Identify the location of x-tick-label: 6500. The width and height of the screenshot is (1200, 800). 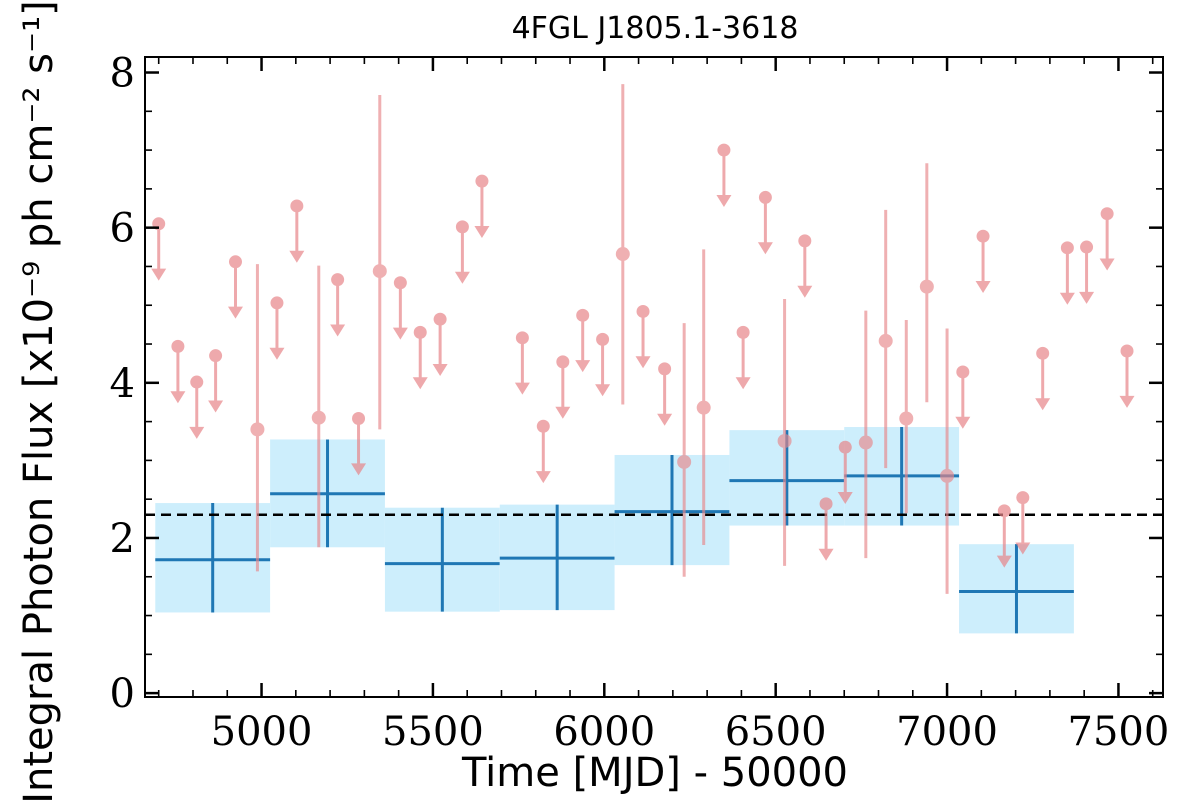
(776, 732).